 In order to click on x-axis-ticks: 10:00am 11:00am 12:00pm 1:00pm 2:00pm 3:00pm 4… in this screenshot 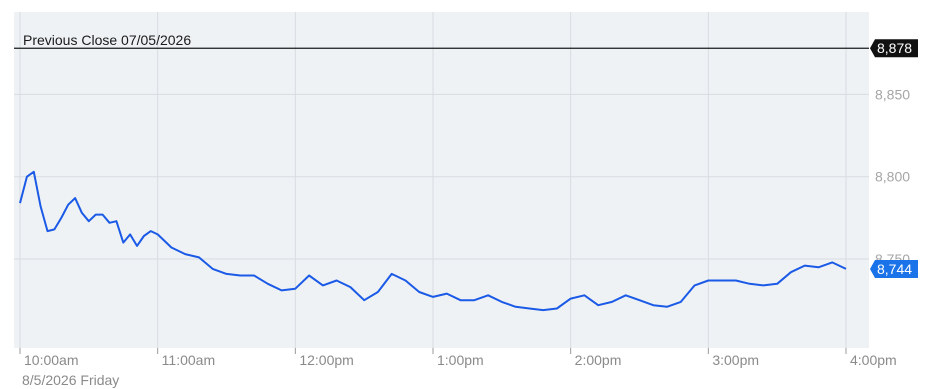, I will do `click(458, 358)`.